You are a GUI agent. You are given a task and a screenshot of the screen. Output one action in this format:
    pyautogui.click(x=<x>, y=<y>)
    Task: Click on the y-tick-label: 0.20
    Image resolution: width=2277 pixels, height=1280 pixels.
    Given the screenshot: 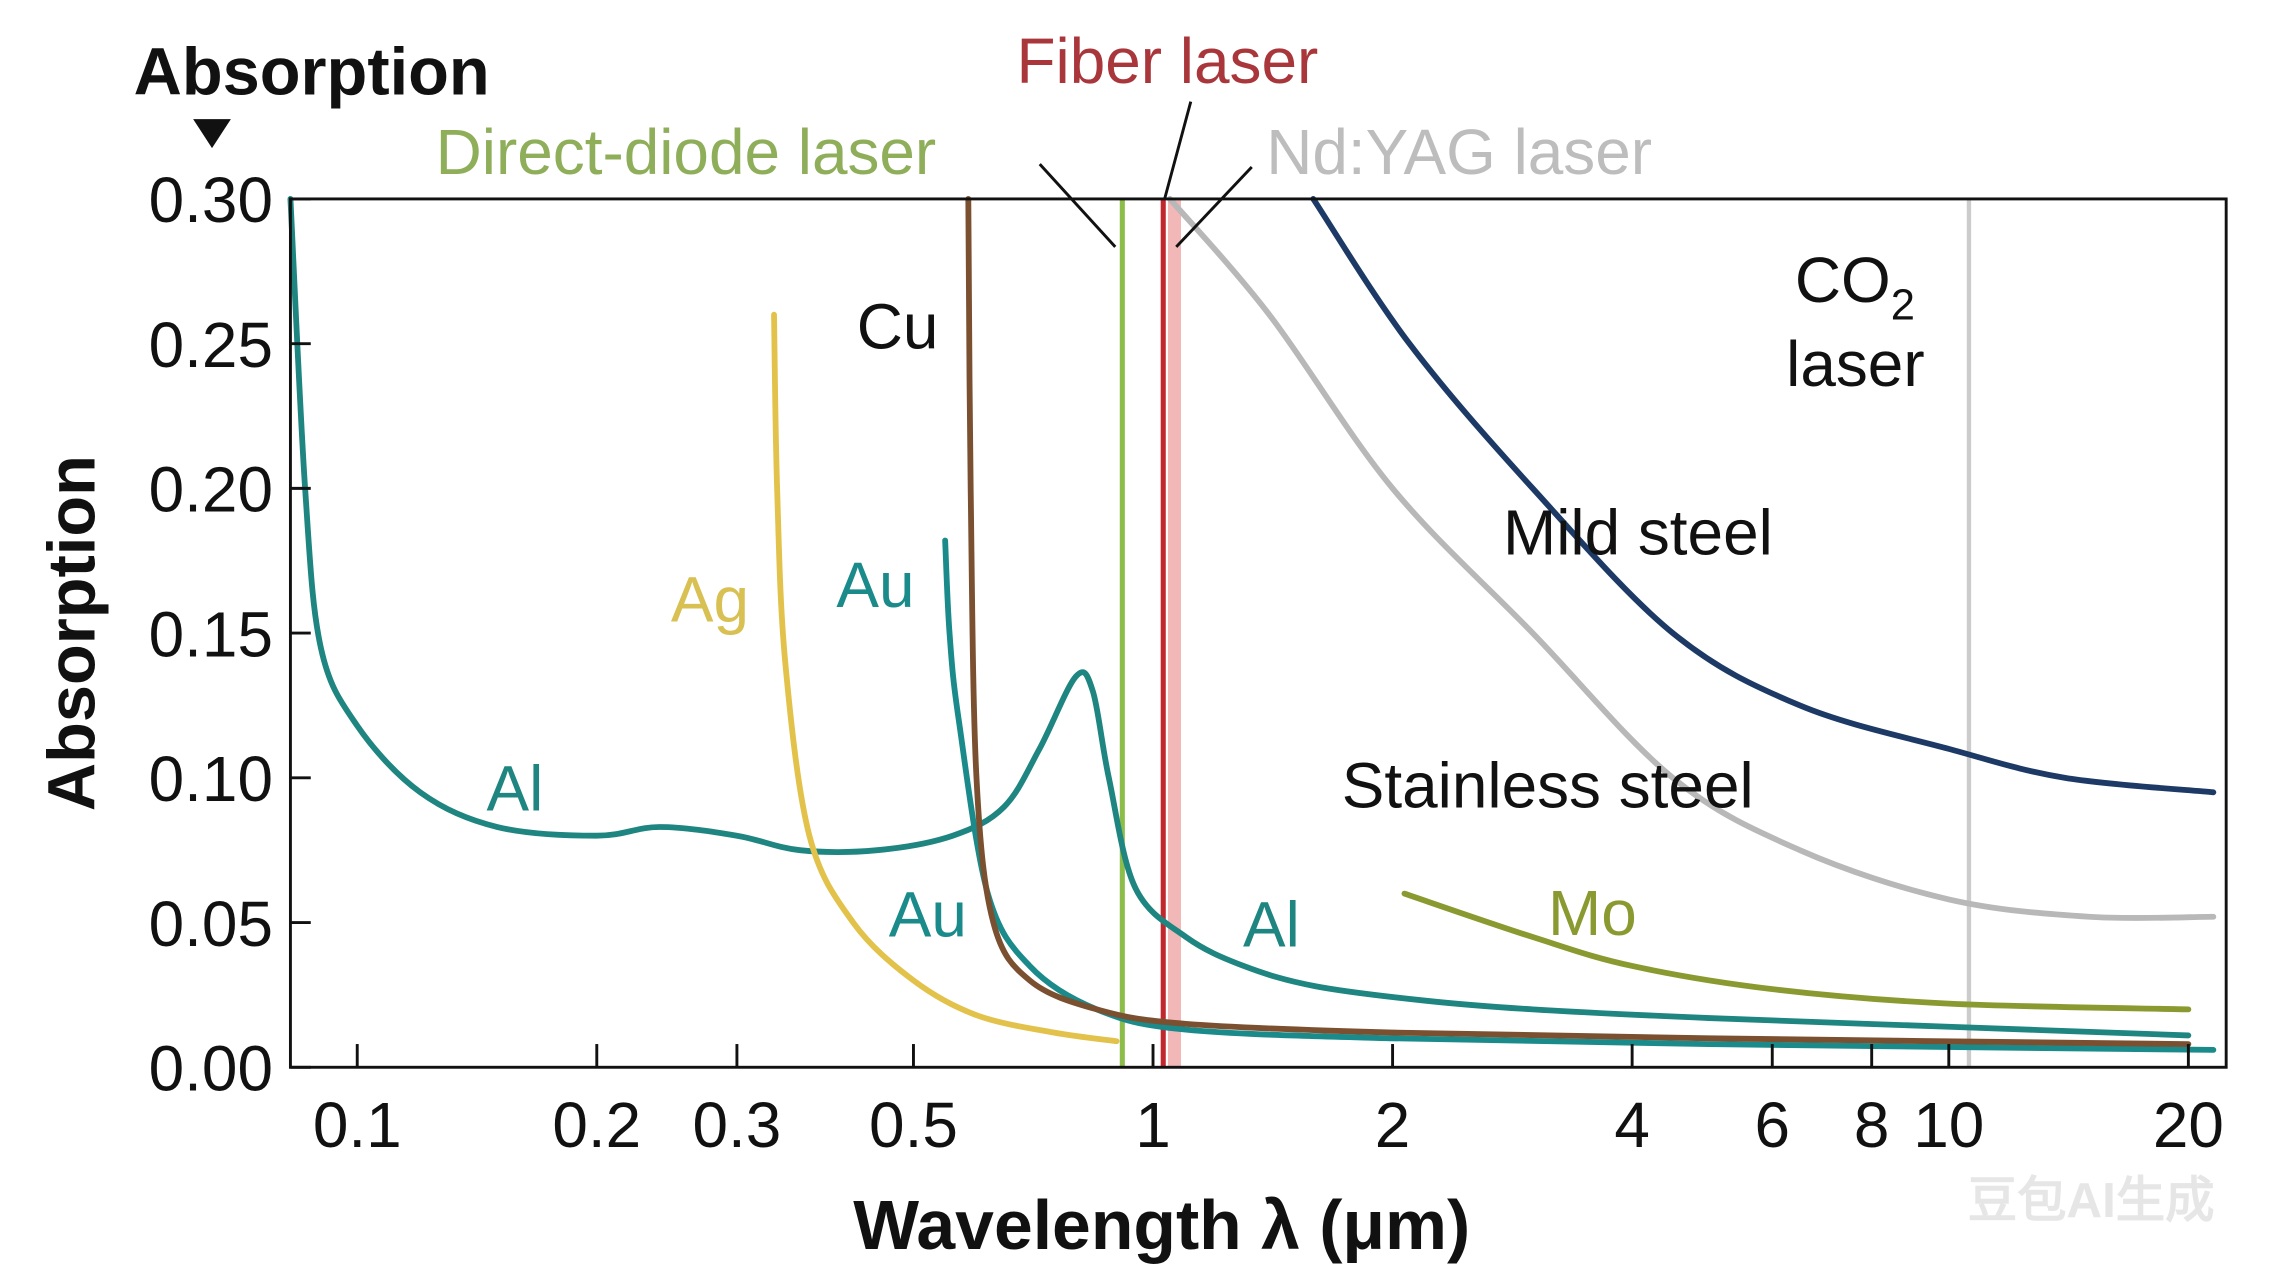 What is the action you would take?
    pyautogui.click(x=211, y=490)
    